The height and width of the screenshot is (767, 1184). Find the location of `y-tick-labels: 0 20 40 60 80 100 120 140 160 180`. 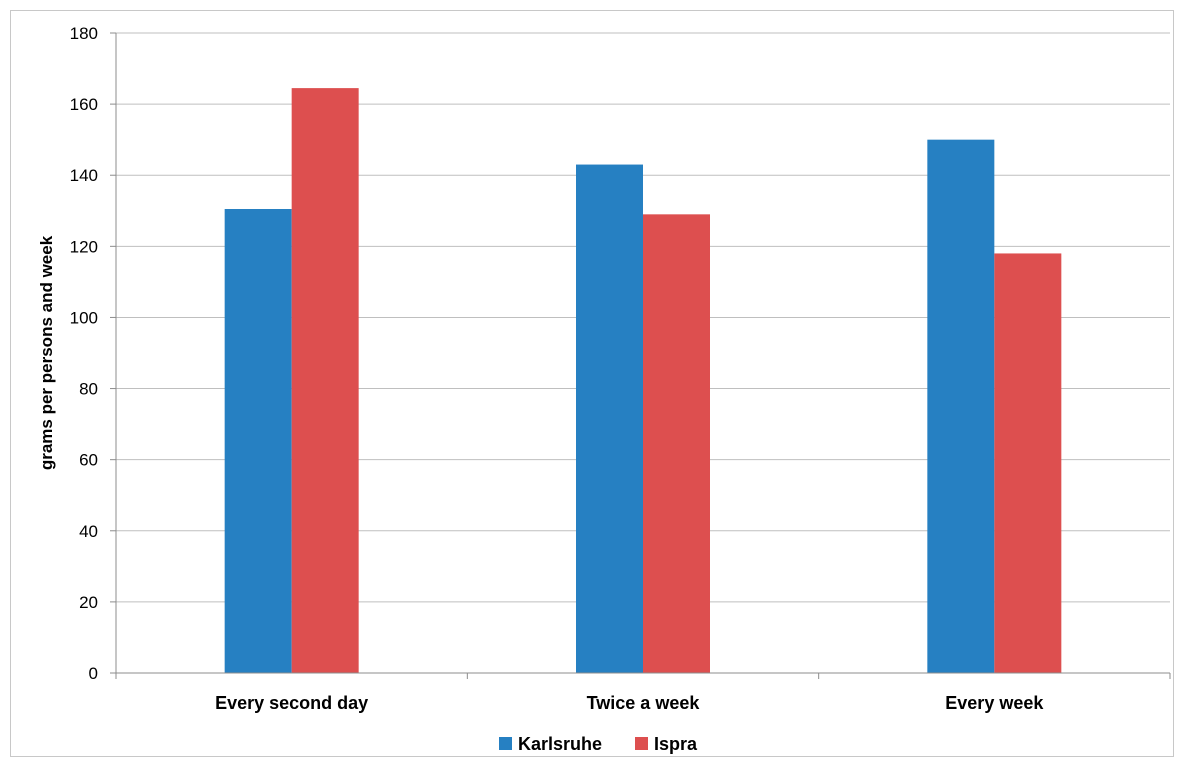

y-tick-labels: 0 20 40 60 80 100 120 140 160 180 is located at coordinates (93, 353).